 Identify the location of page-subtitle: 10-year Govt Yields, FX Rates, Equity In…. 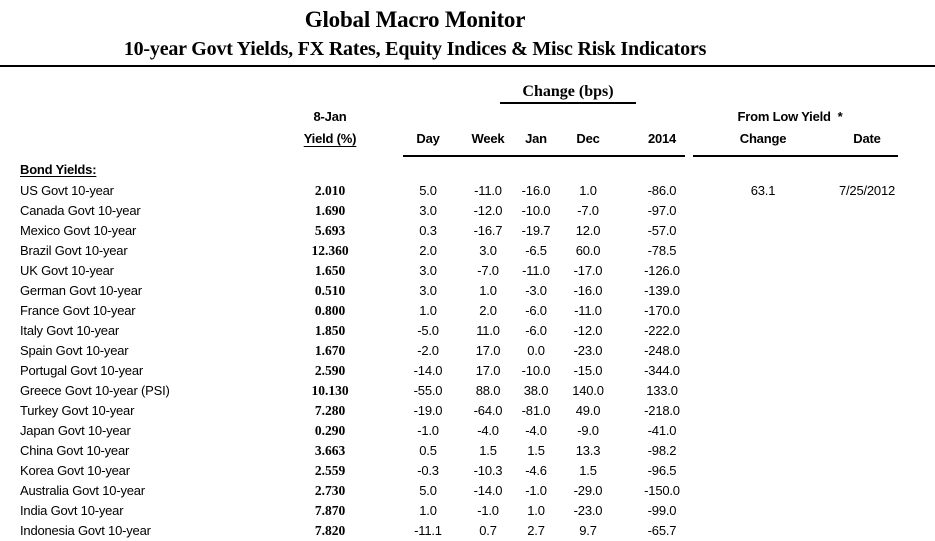
(415, 49).